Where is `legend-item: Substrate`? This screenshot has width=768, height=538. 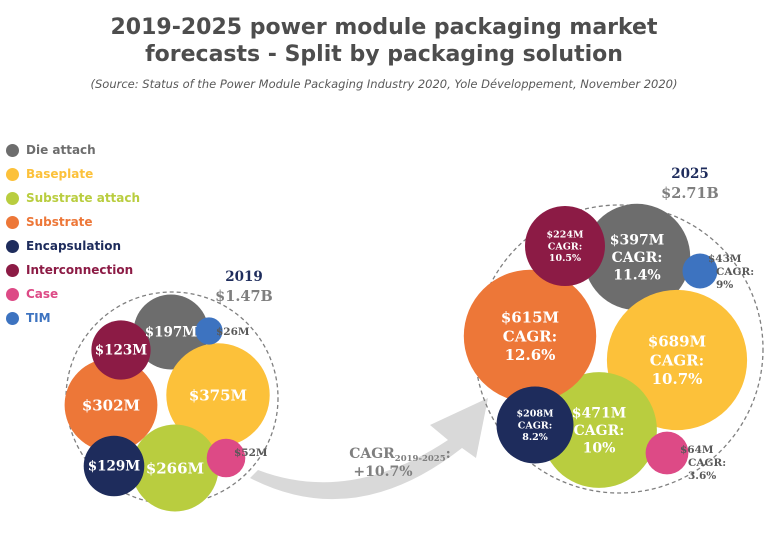
legend-item: Substrate is located at coordinates (73, 222).